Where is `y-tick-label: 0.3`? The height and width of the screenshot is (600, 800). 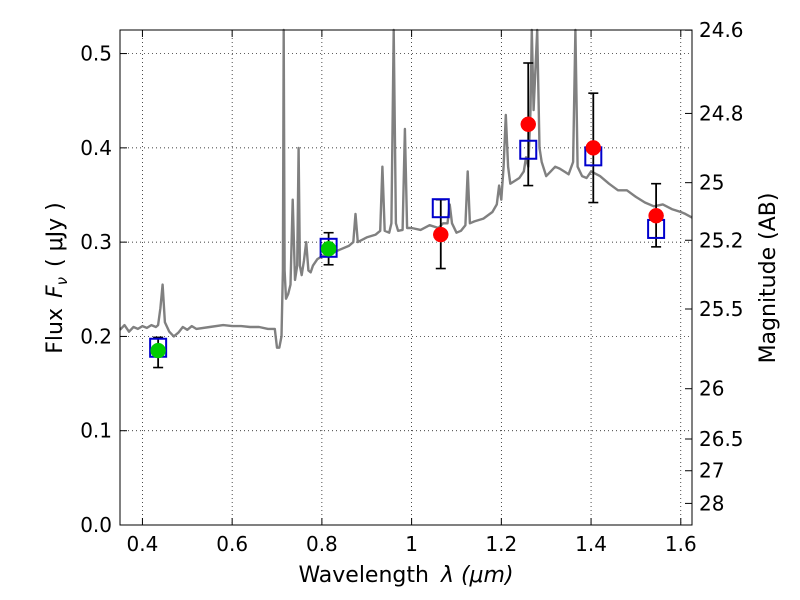 y-tick-label: 0.3 is located at coordinates (96, 242).